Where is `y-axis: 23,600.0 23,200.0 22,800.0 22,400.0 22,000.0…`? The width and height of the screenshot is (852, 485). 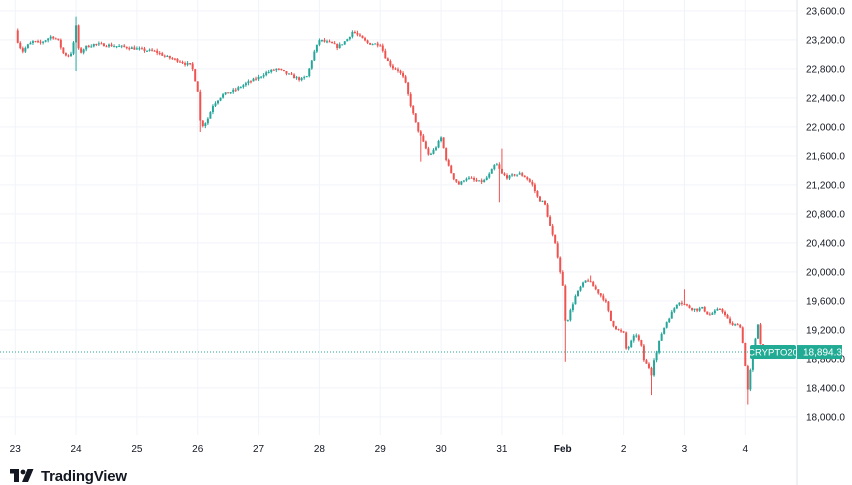 y-axis: 23,600.0 23,200.0 22,800.0 22,400.0 22,000.0… is located at coordinates (825, 214).